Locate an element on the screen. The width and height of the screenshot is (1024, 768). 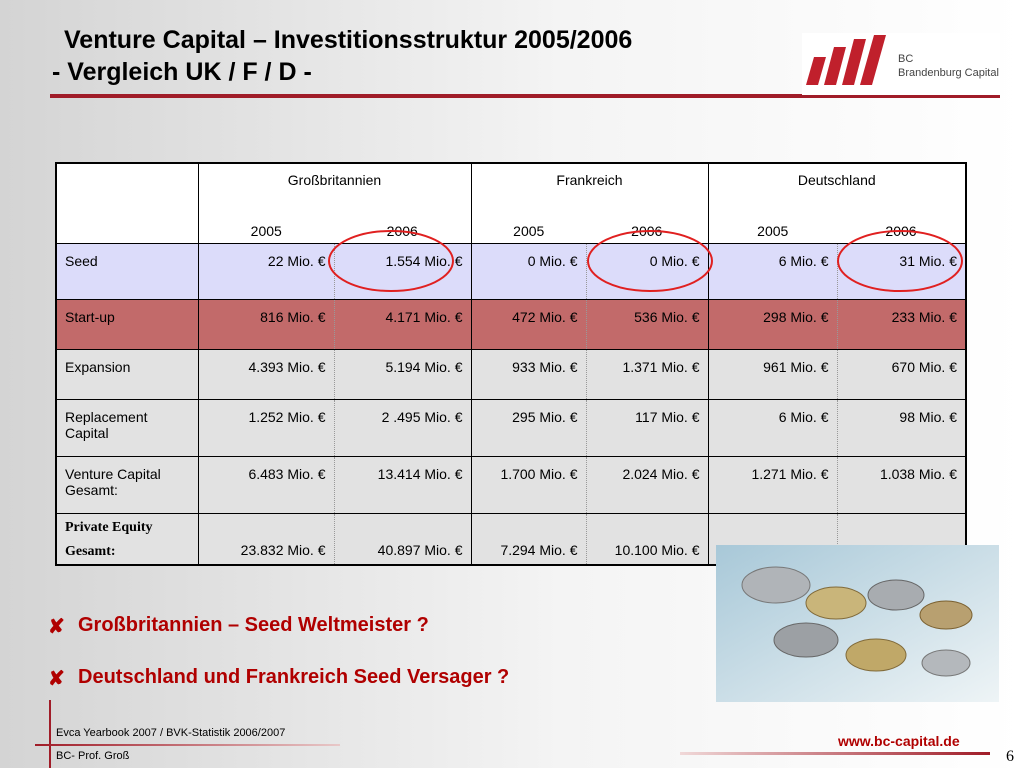
value-cell: 40.897 Mio. € is located at coordinates (402, 538).